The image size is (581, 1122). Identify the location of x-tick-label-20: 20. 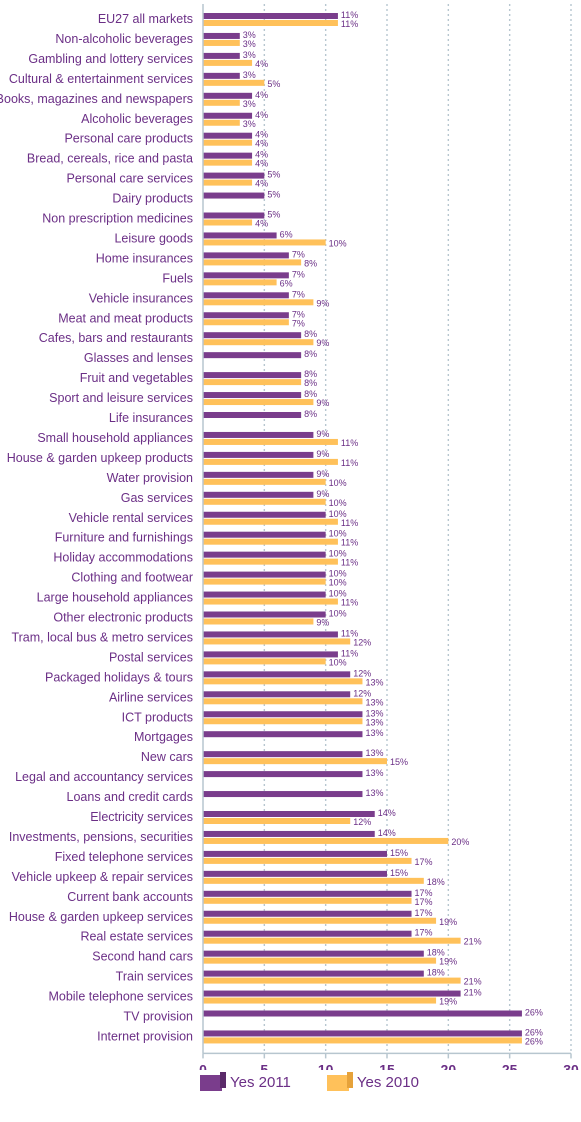
(449, 1065).